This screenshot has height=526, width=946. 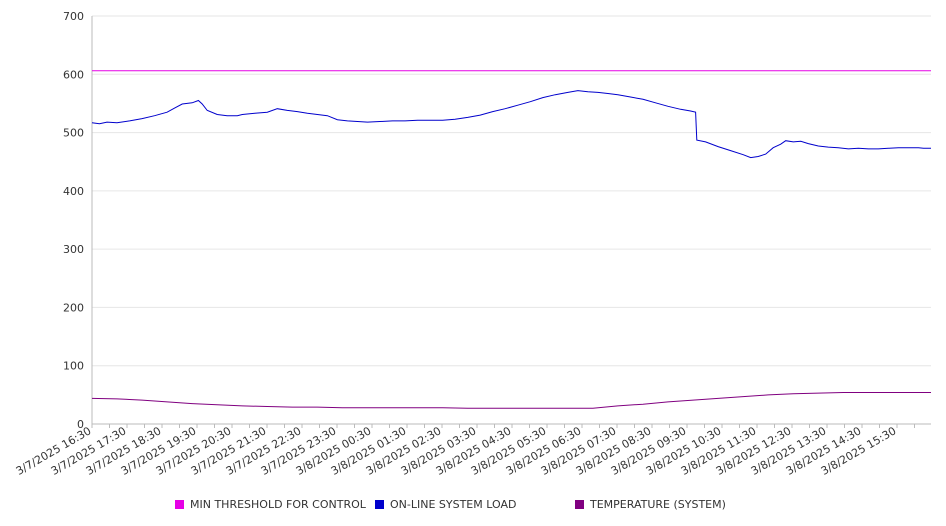 What do you see at coordinates (73, 133) in the screenshot?
I see `y-tick-label: 500` at bounding box center [73, 133].